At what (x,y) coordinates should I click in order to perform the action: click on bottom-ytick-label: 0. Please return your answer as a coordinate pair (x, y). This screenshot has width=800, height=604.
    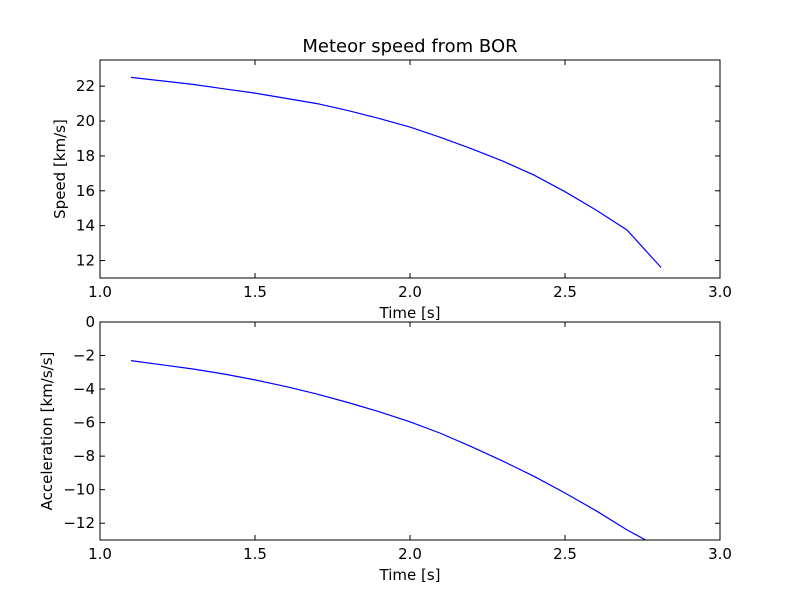
    Looking at the image, I should click on (90, 322).